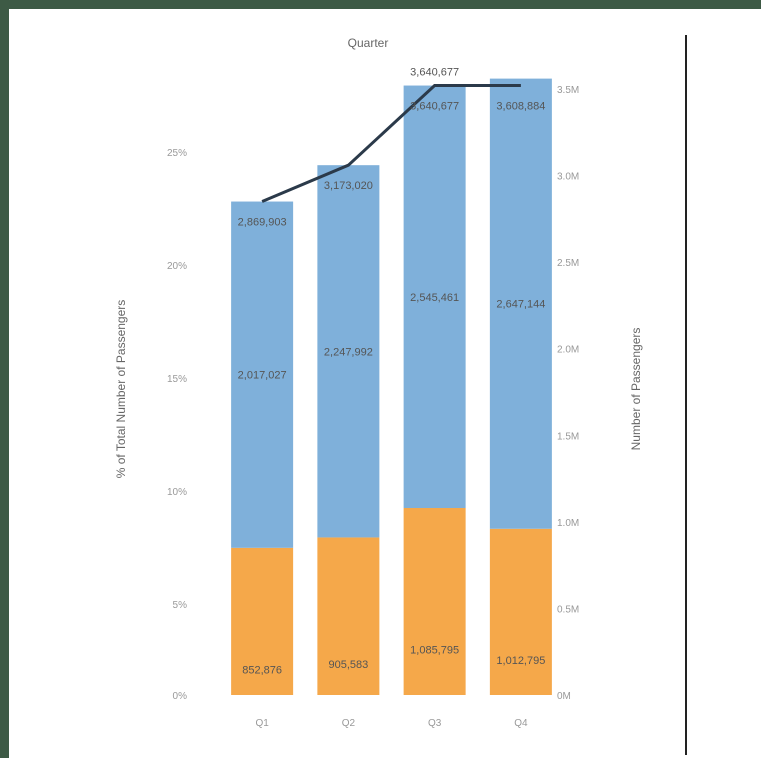  What do you see at coordinates (180, 696) in the screenshot?
I see `left-tick-label: 0%` at bounding box center [180, 696].